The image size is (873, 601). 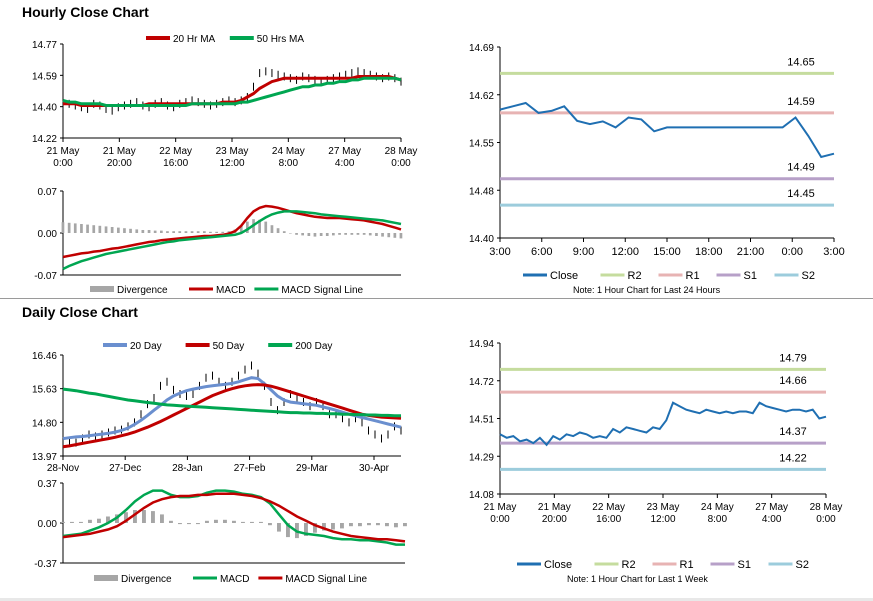 I want to click on hourly-price-x-tick-label: 8:00, so click(x=289, y=163).